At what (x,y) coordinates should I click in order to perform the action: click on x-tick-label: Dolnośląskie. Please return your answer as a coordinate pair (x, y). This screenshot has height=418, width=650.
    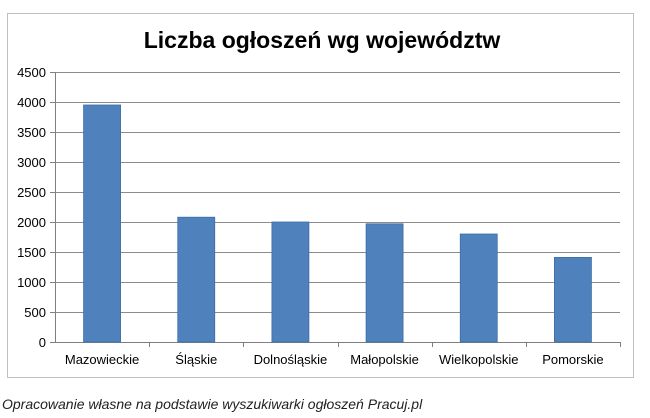
    Looking at the image, I should click on (291, 359).